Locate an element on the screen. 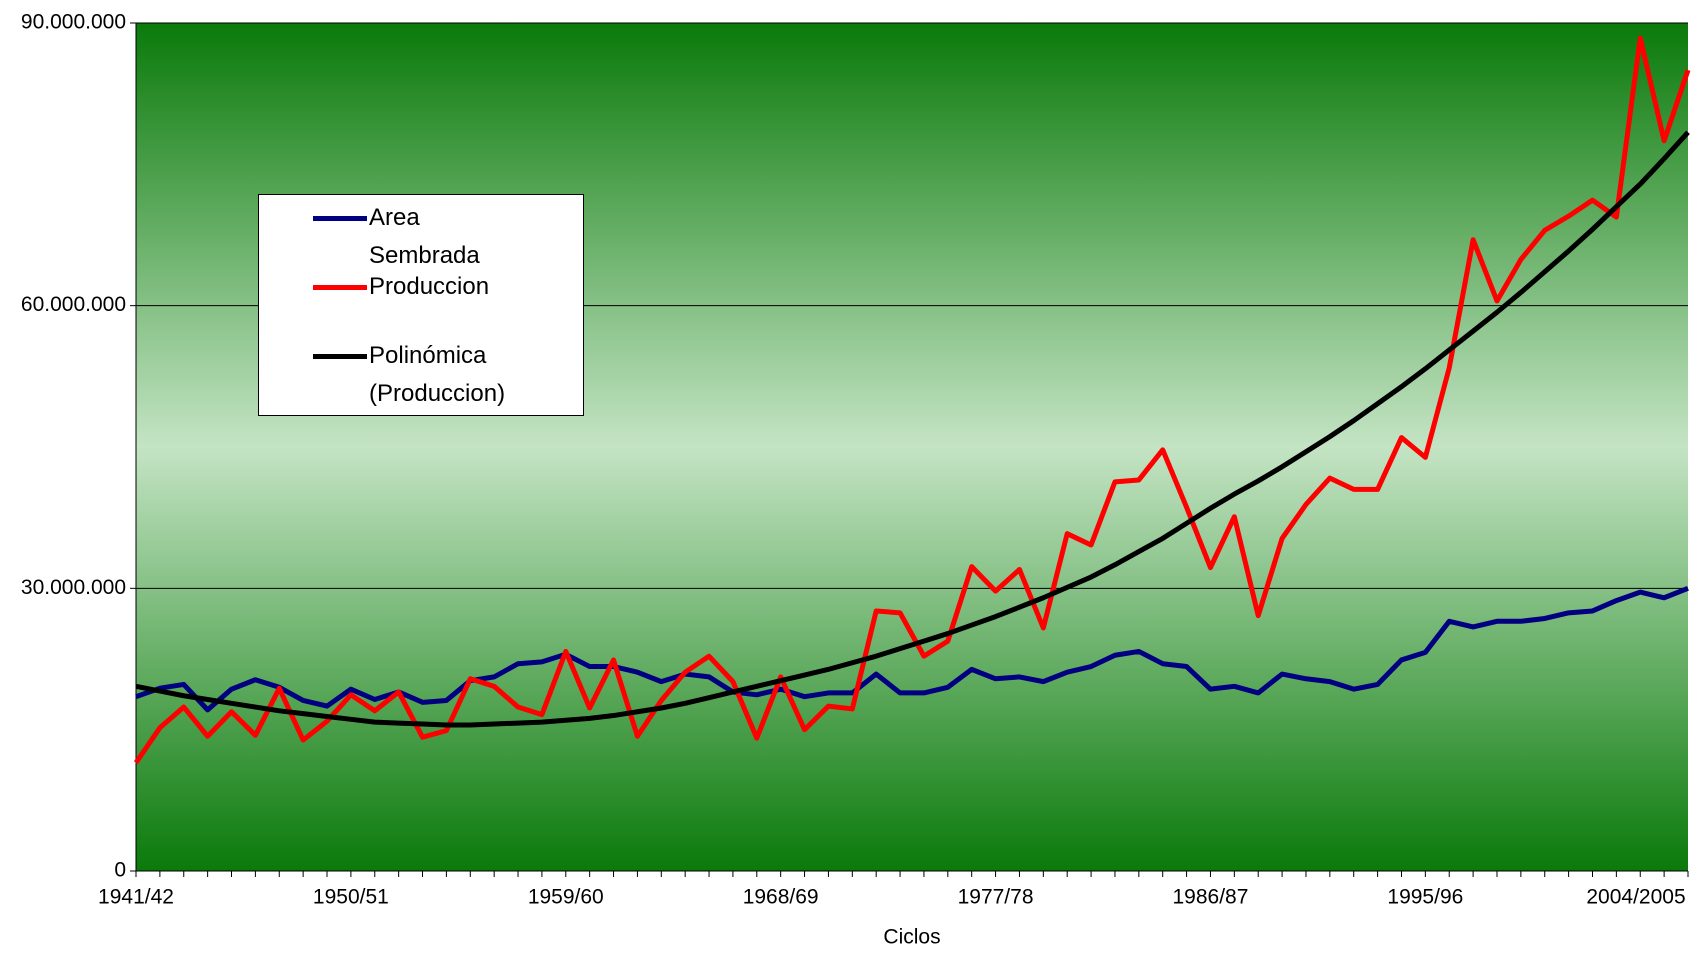  x-axis-label: Ciclos is located at coordinates (911, 937).